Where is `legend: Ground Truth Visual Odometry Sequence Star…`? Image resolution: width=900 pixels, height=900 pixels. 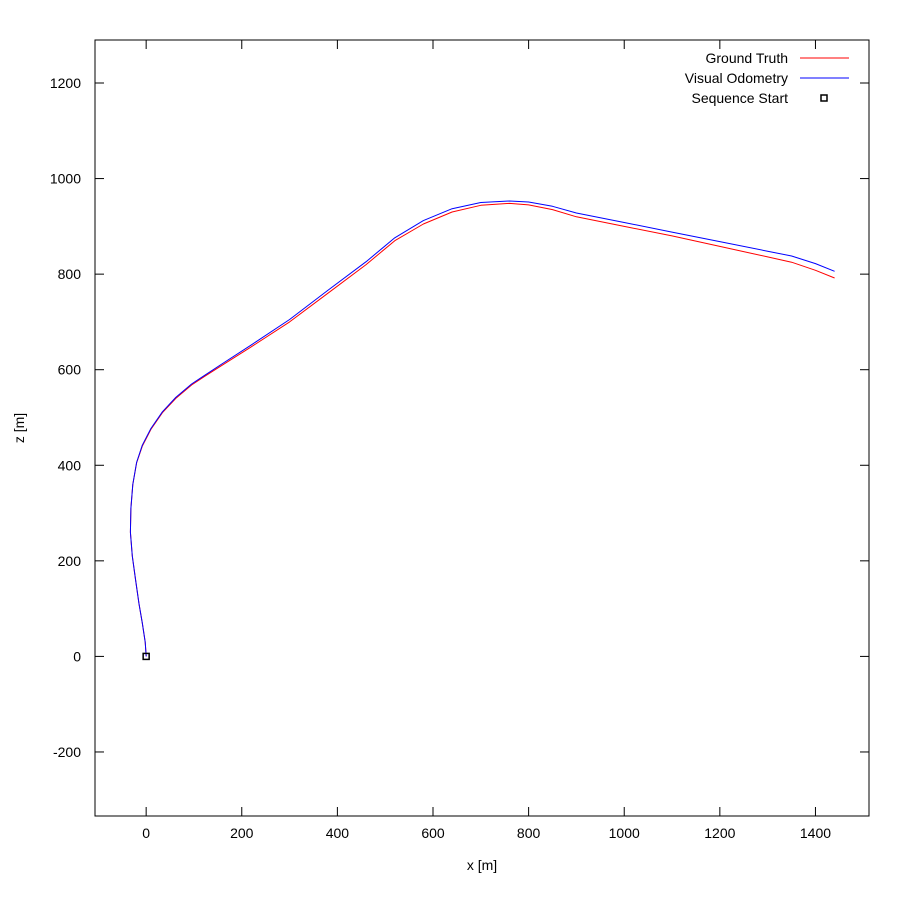 legend: Ground Truth Visual Odometry Sequence Star… is located at coordinates (767, 78).